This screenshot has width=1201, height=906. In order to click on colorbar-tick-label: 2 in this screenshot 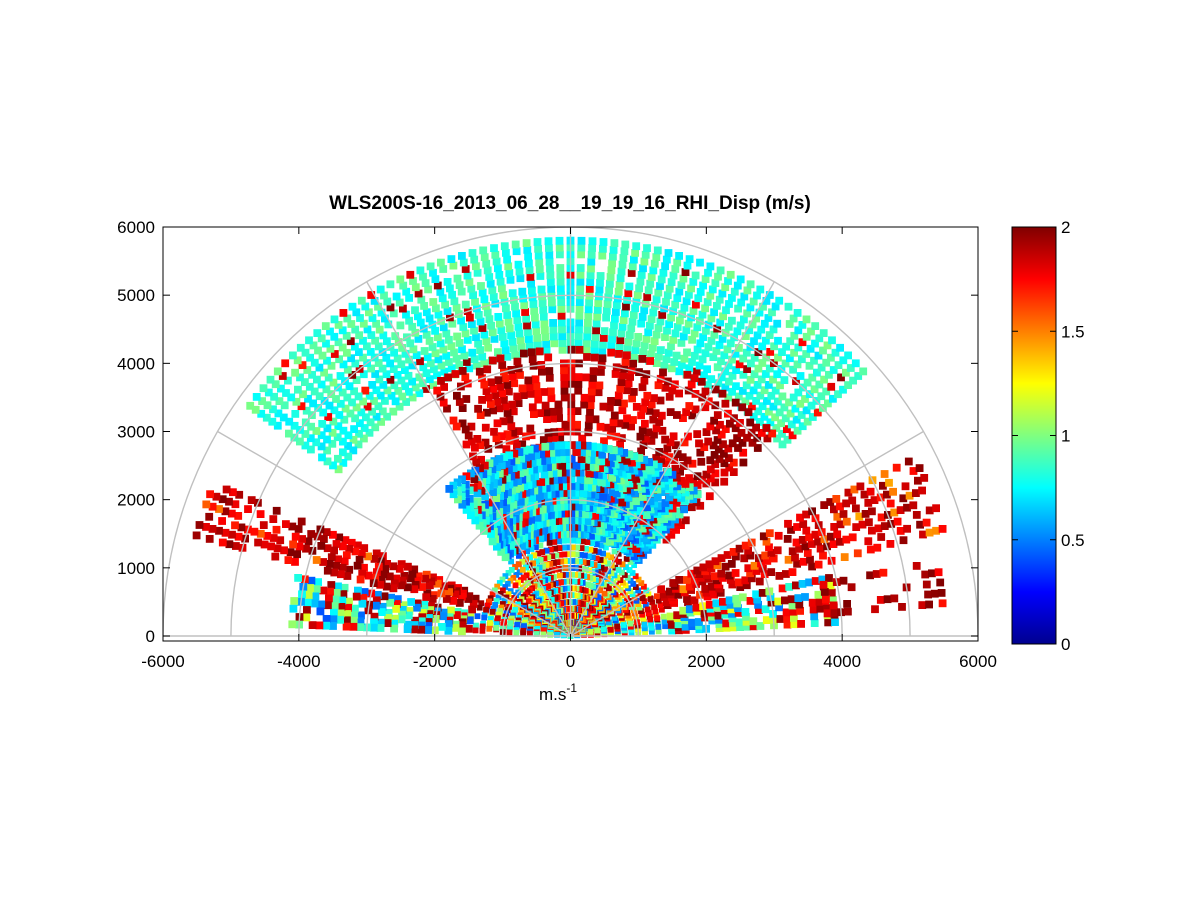, I will do `click(1065, 227)`.